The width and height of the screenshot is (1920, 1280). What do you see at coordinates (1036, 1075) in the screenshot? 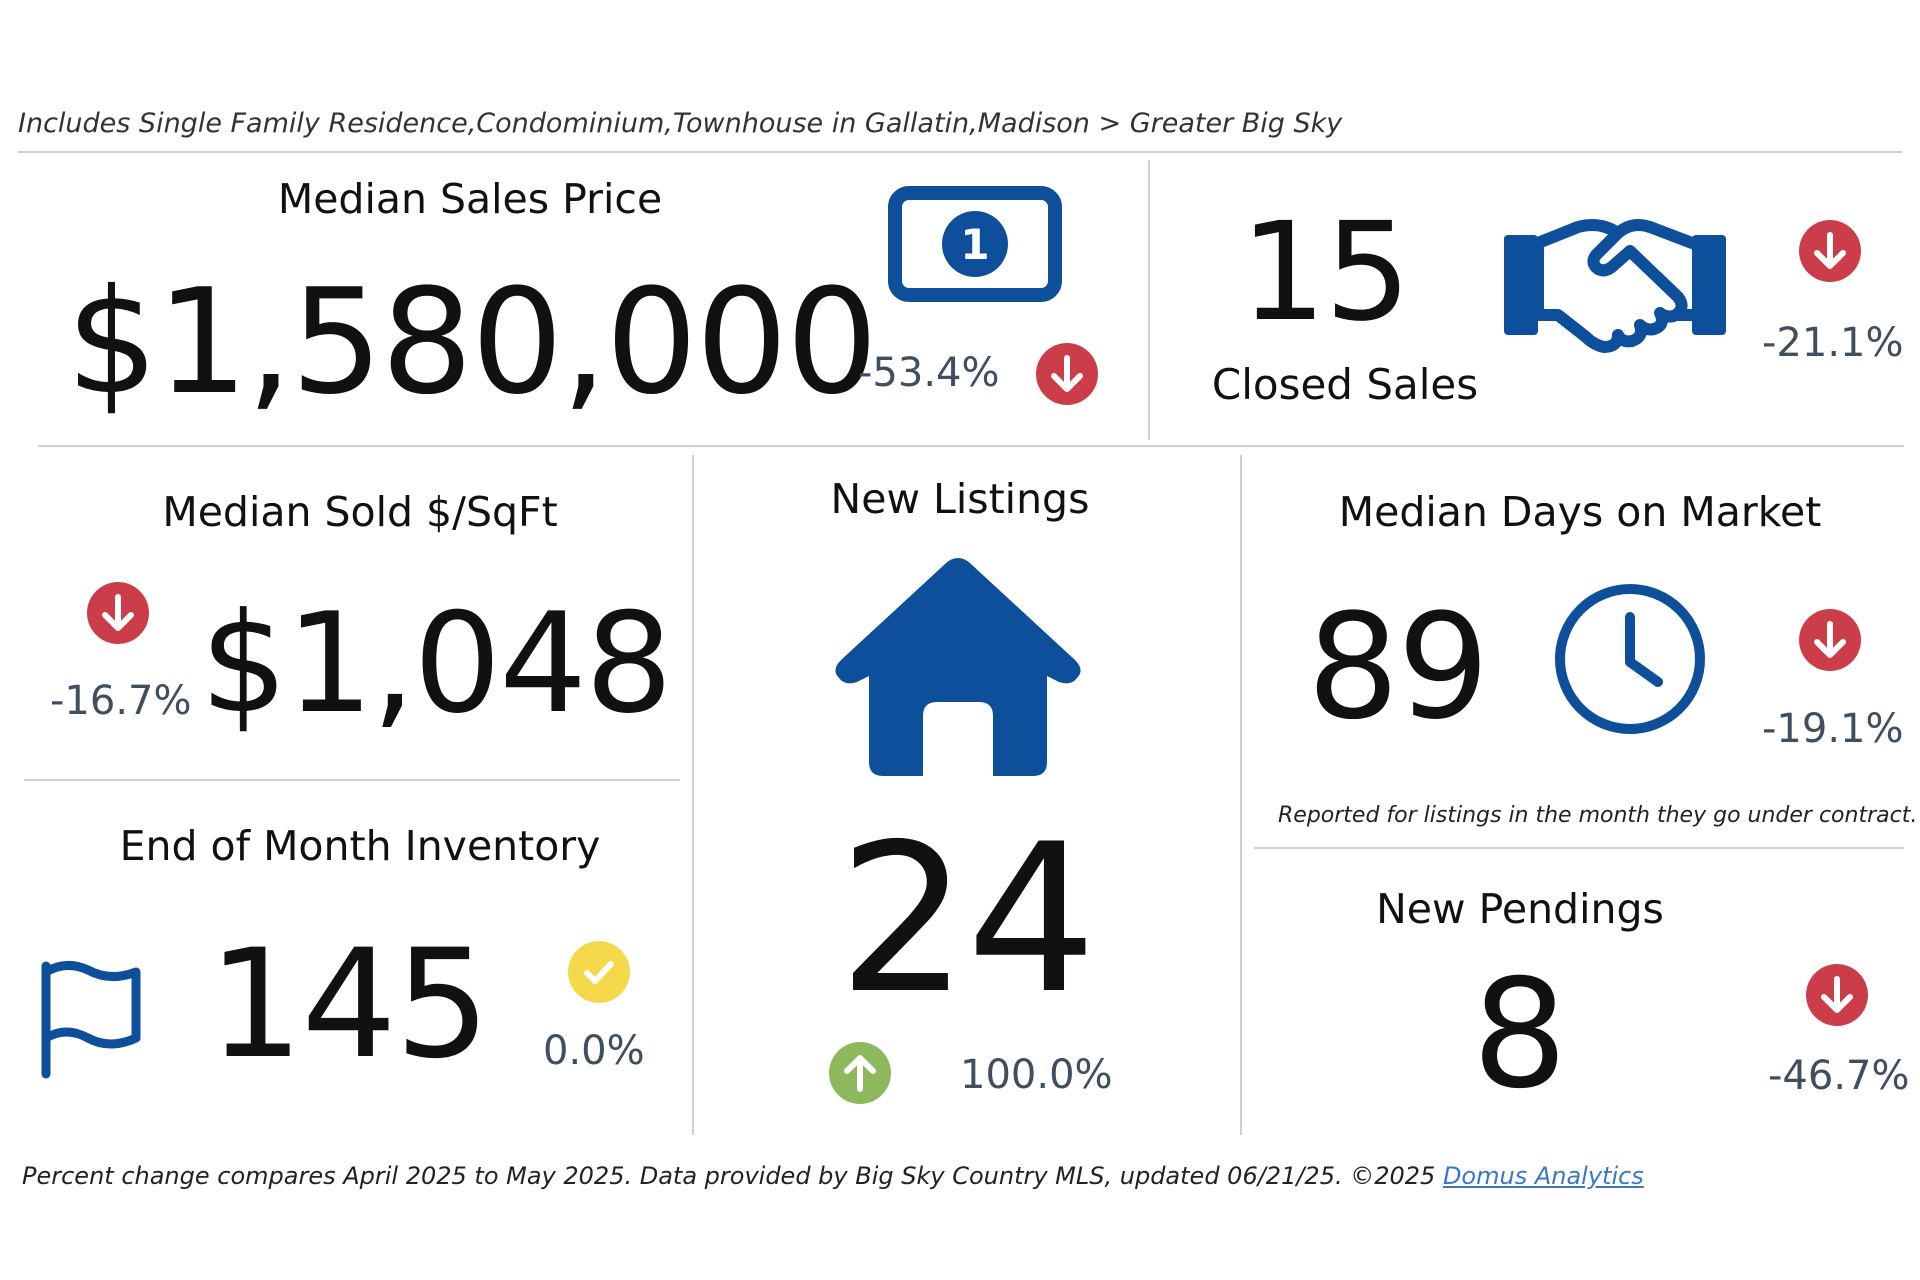
I see `new-listings-change: 100.0%` at bounding box center [1036, 1075].